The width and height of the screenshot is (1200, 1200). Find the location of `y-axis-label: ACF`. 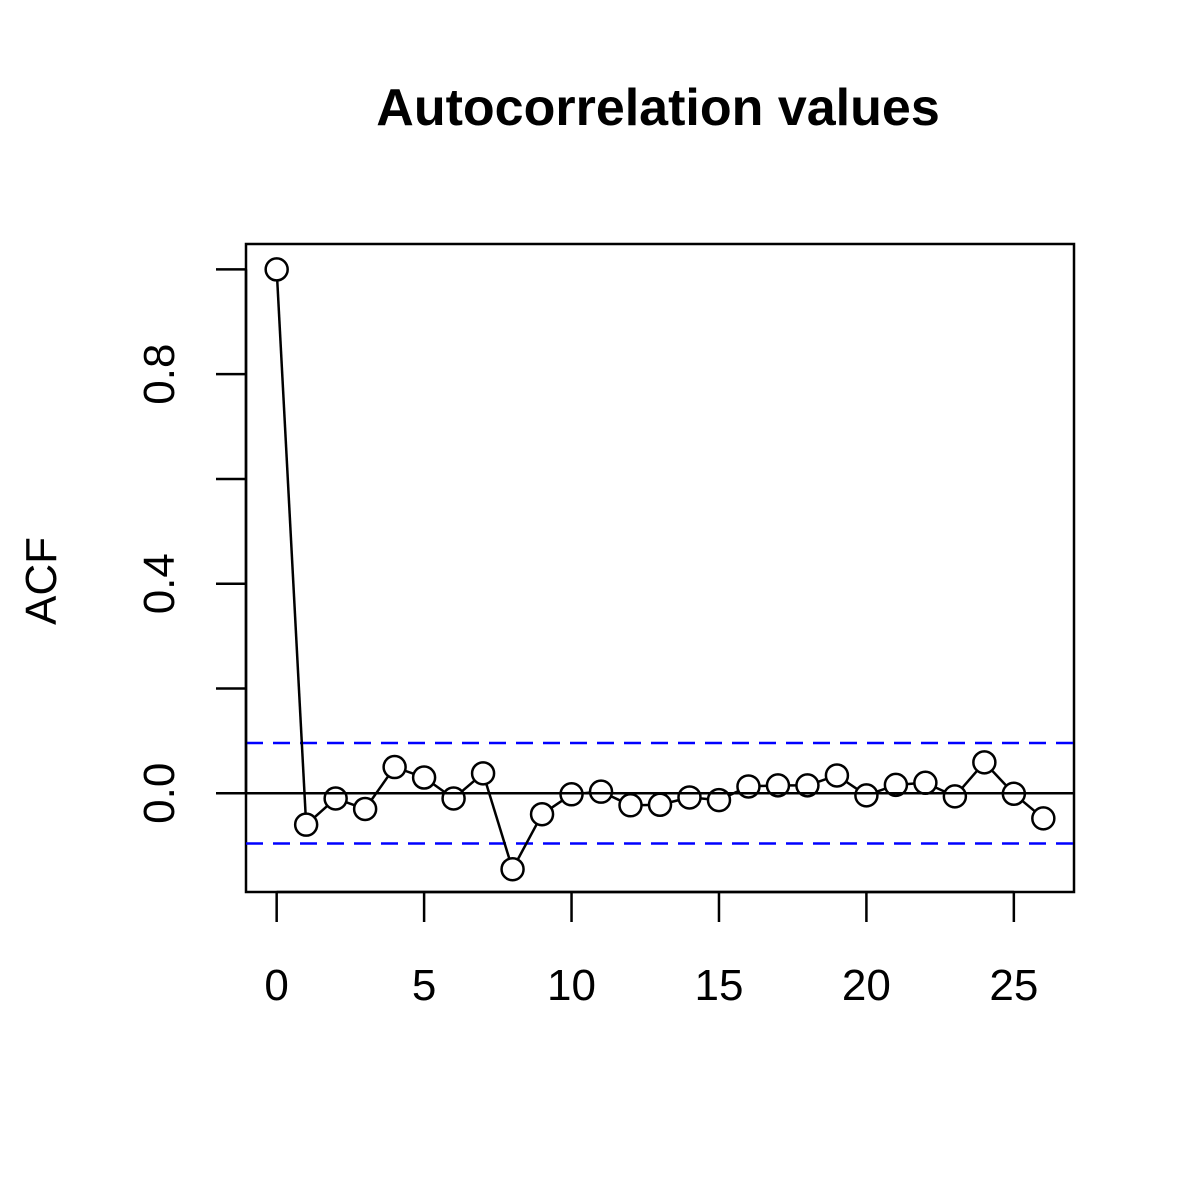

y-axis-label: ACF is located at coordinates (41, 581).